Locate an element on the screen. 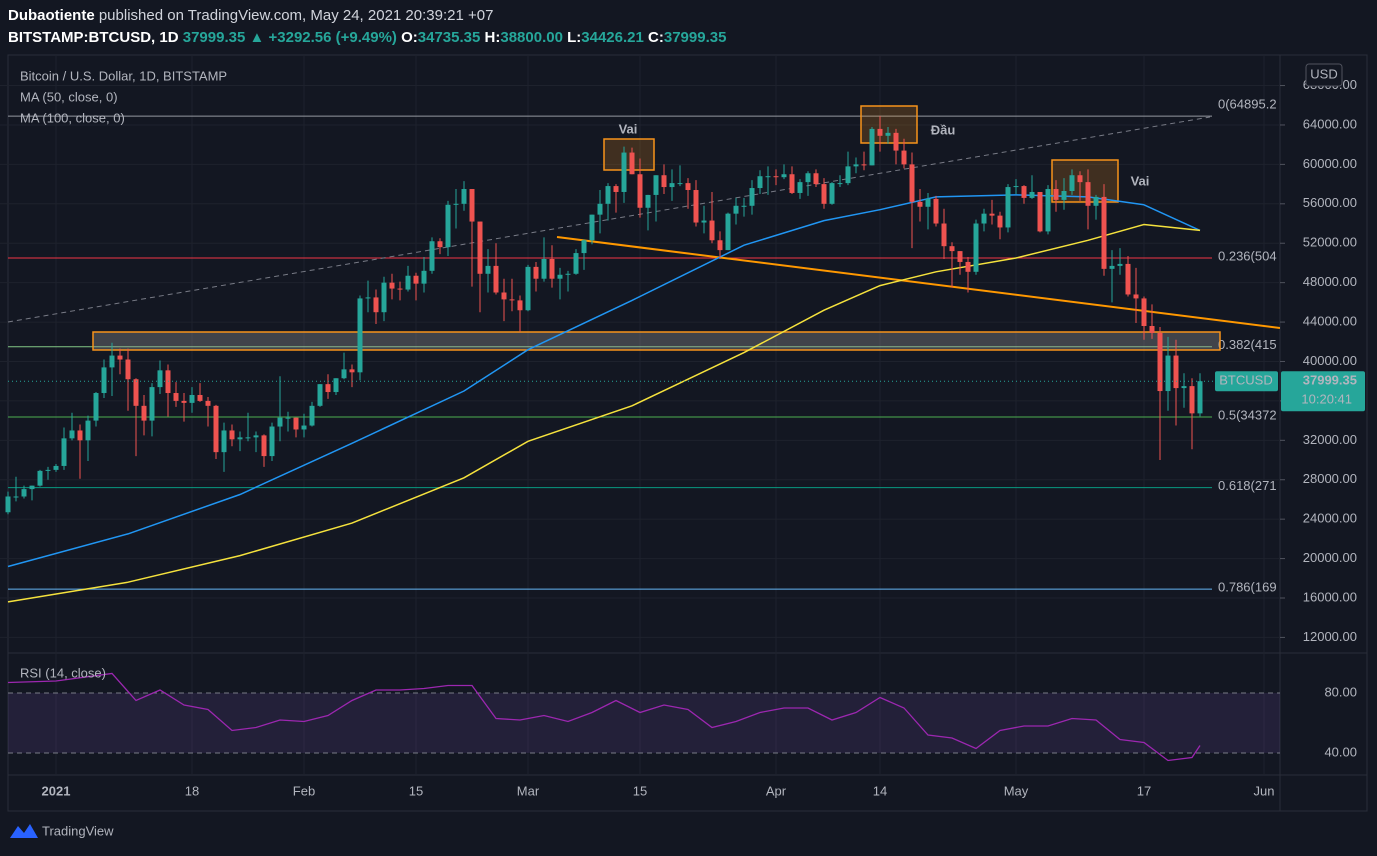 This screenshot has width=1377, height=856. y-tick-label: 40000.00 is located at coordinates (1330, 360).